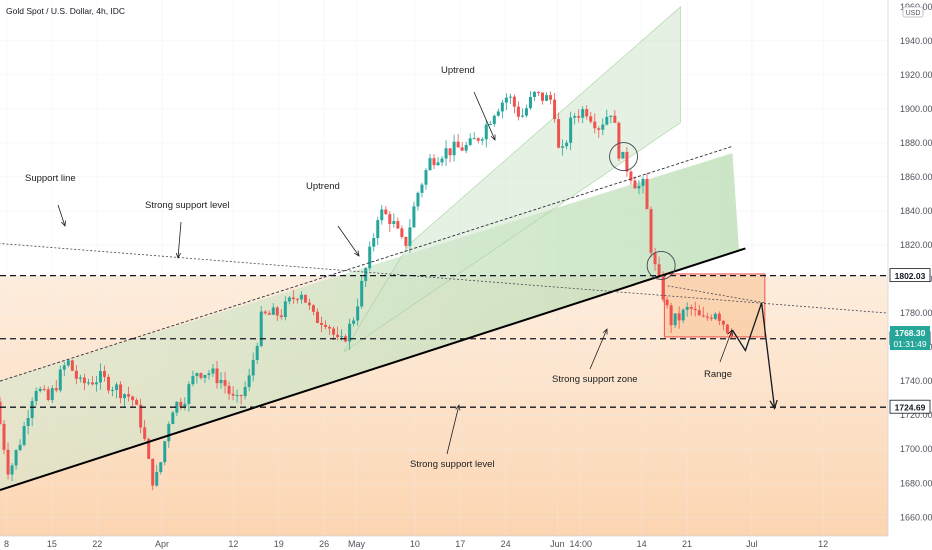 Image resolution: width=932 pixels, height=550 pixels. What do you see at coordinates (916, 517) in the screenshot?
I see `y-tick-label: 1660.00` at bounding box center [916, 517].